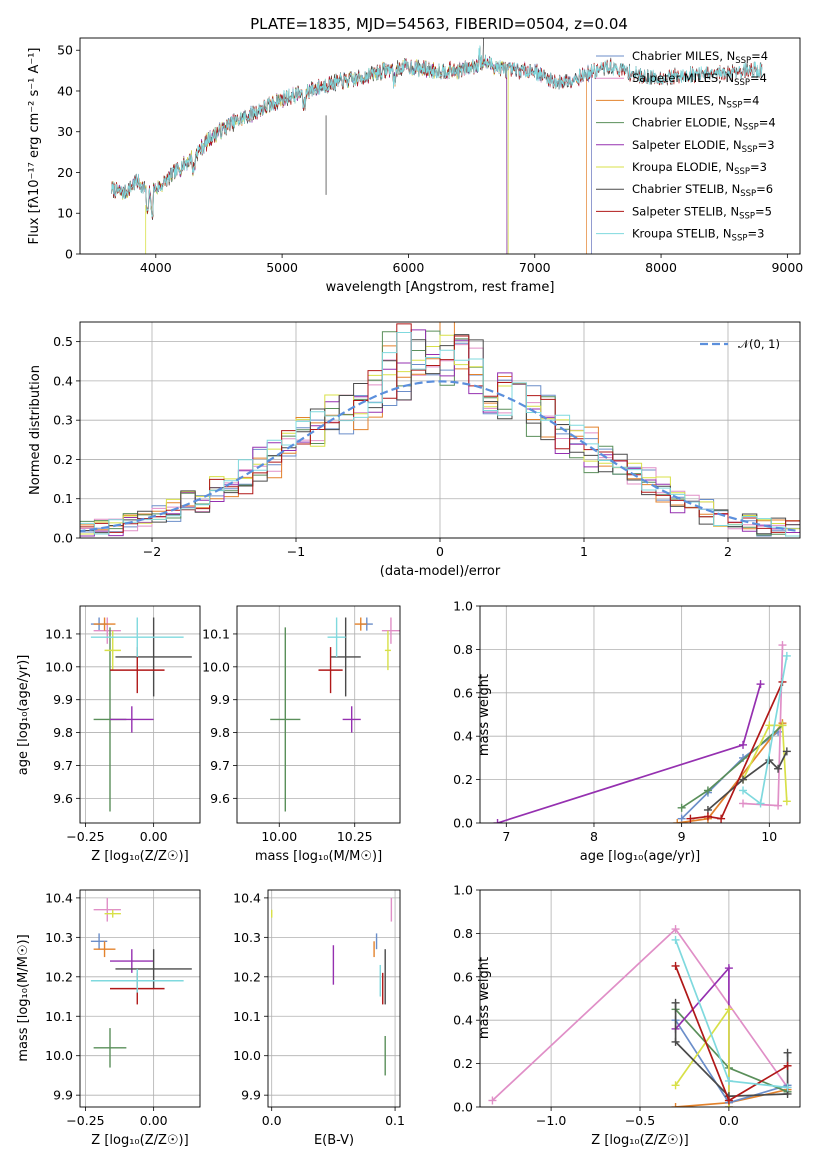  Describe the element at coordinates (695, 101) in the screenshot. I see `legend-label: Kroupa MILES, NSSP=4` at that location.